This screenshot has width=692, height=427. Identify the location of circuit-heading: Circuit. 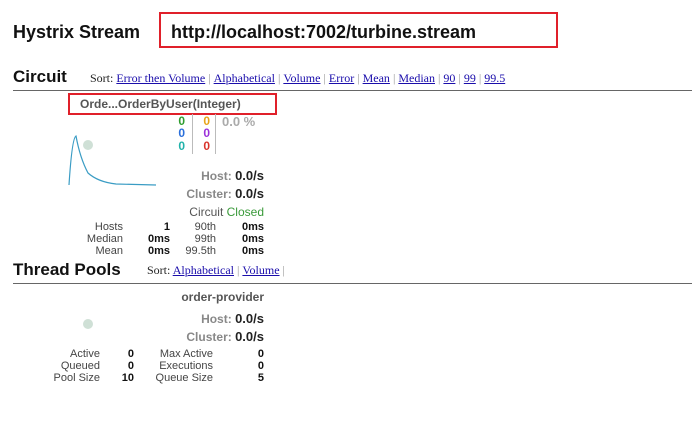
(40, 76).